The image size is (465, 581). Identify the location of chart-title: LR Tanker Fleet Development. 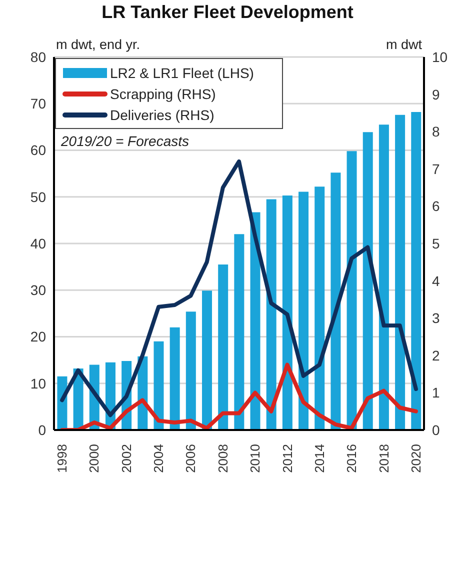
(227, 12).